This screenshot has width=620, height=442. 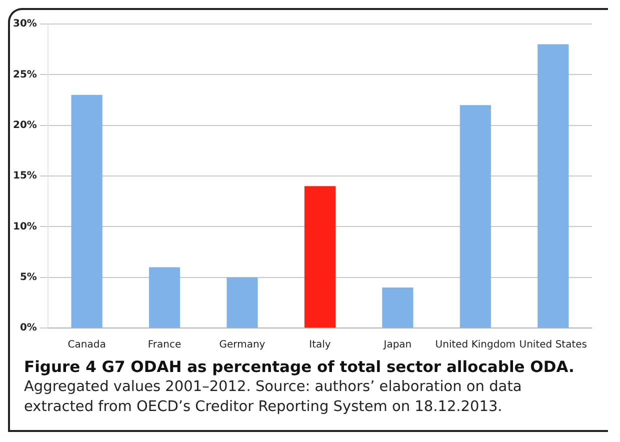 I want to click on x-tick-label: United States, so click(x=553, y=345).